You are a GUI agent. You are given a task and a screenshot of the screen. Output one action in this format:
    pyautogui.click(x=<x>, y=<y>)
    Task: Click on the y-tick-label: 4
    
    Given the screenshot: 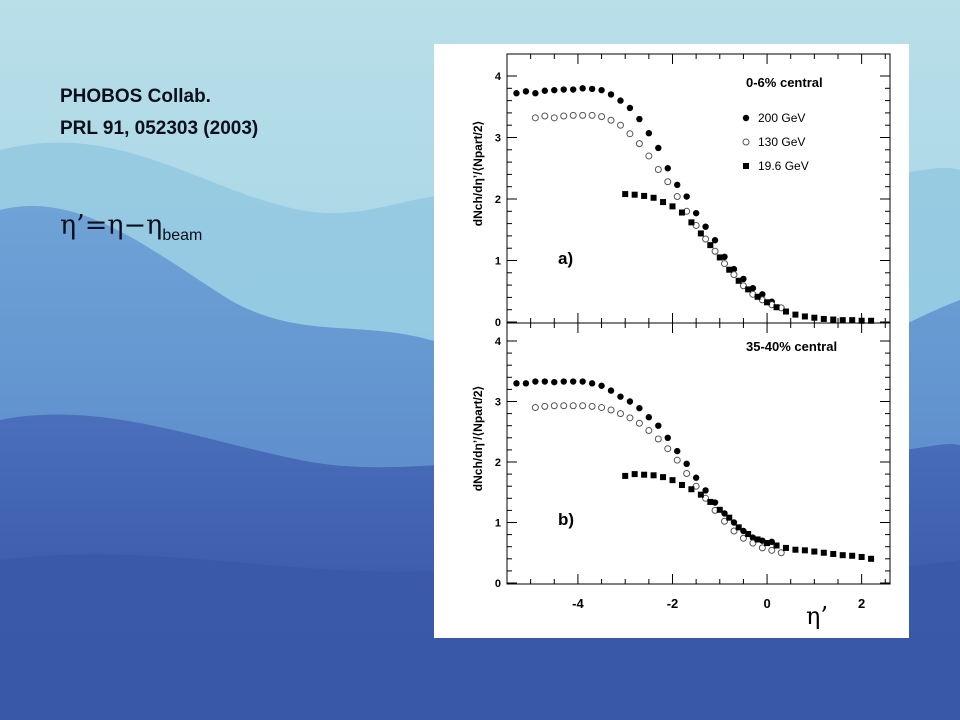 What is the action you would take?
    pyautogui.click(x=498, y=77)
    